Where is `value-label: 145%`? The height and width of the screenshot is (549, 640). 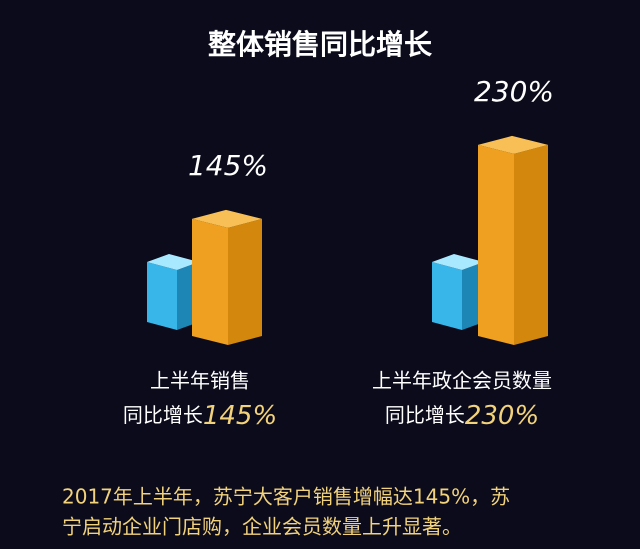 value-label: 145% is located at coordinates (228, 165).